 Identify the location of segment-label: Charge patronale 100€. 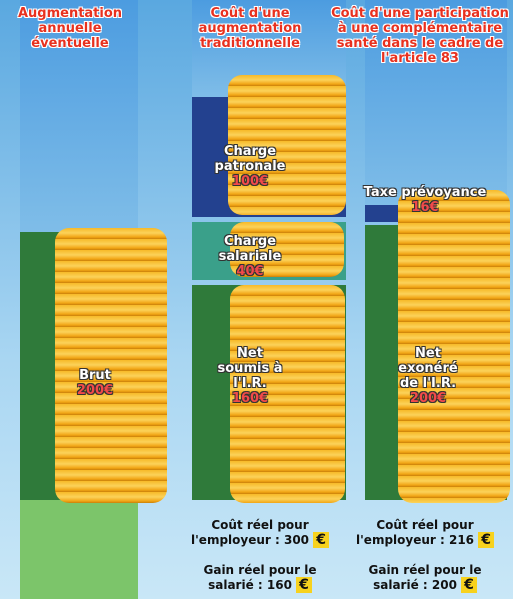
(250, 166).